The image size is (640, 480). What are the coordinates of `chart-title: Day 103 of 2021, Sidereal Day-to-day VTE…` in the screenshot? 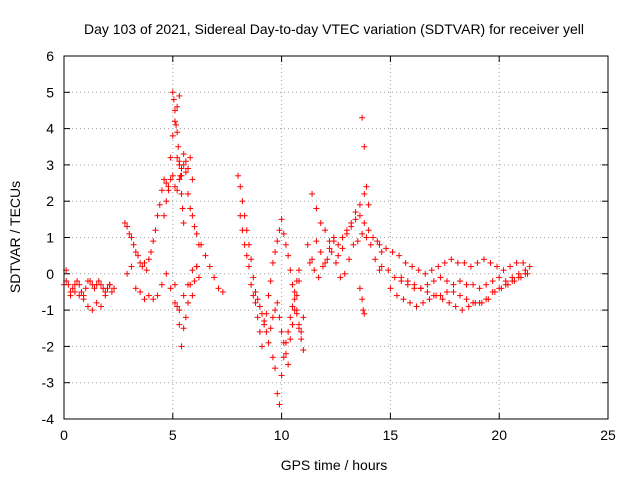 It's located at (334, 29).